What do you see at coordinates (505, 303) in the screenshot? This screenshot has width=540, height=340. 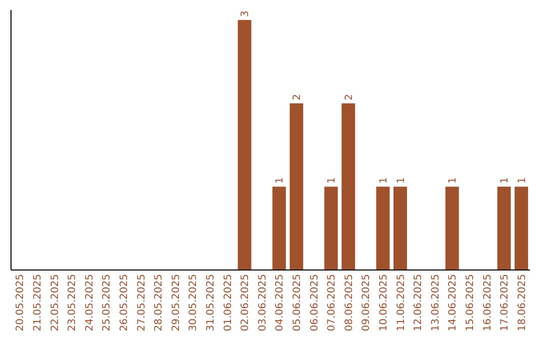 I see `x-tick-label: 17.06.2025` at bounding box center [505, 303].